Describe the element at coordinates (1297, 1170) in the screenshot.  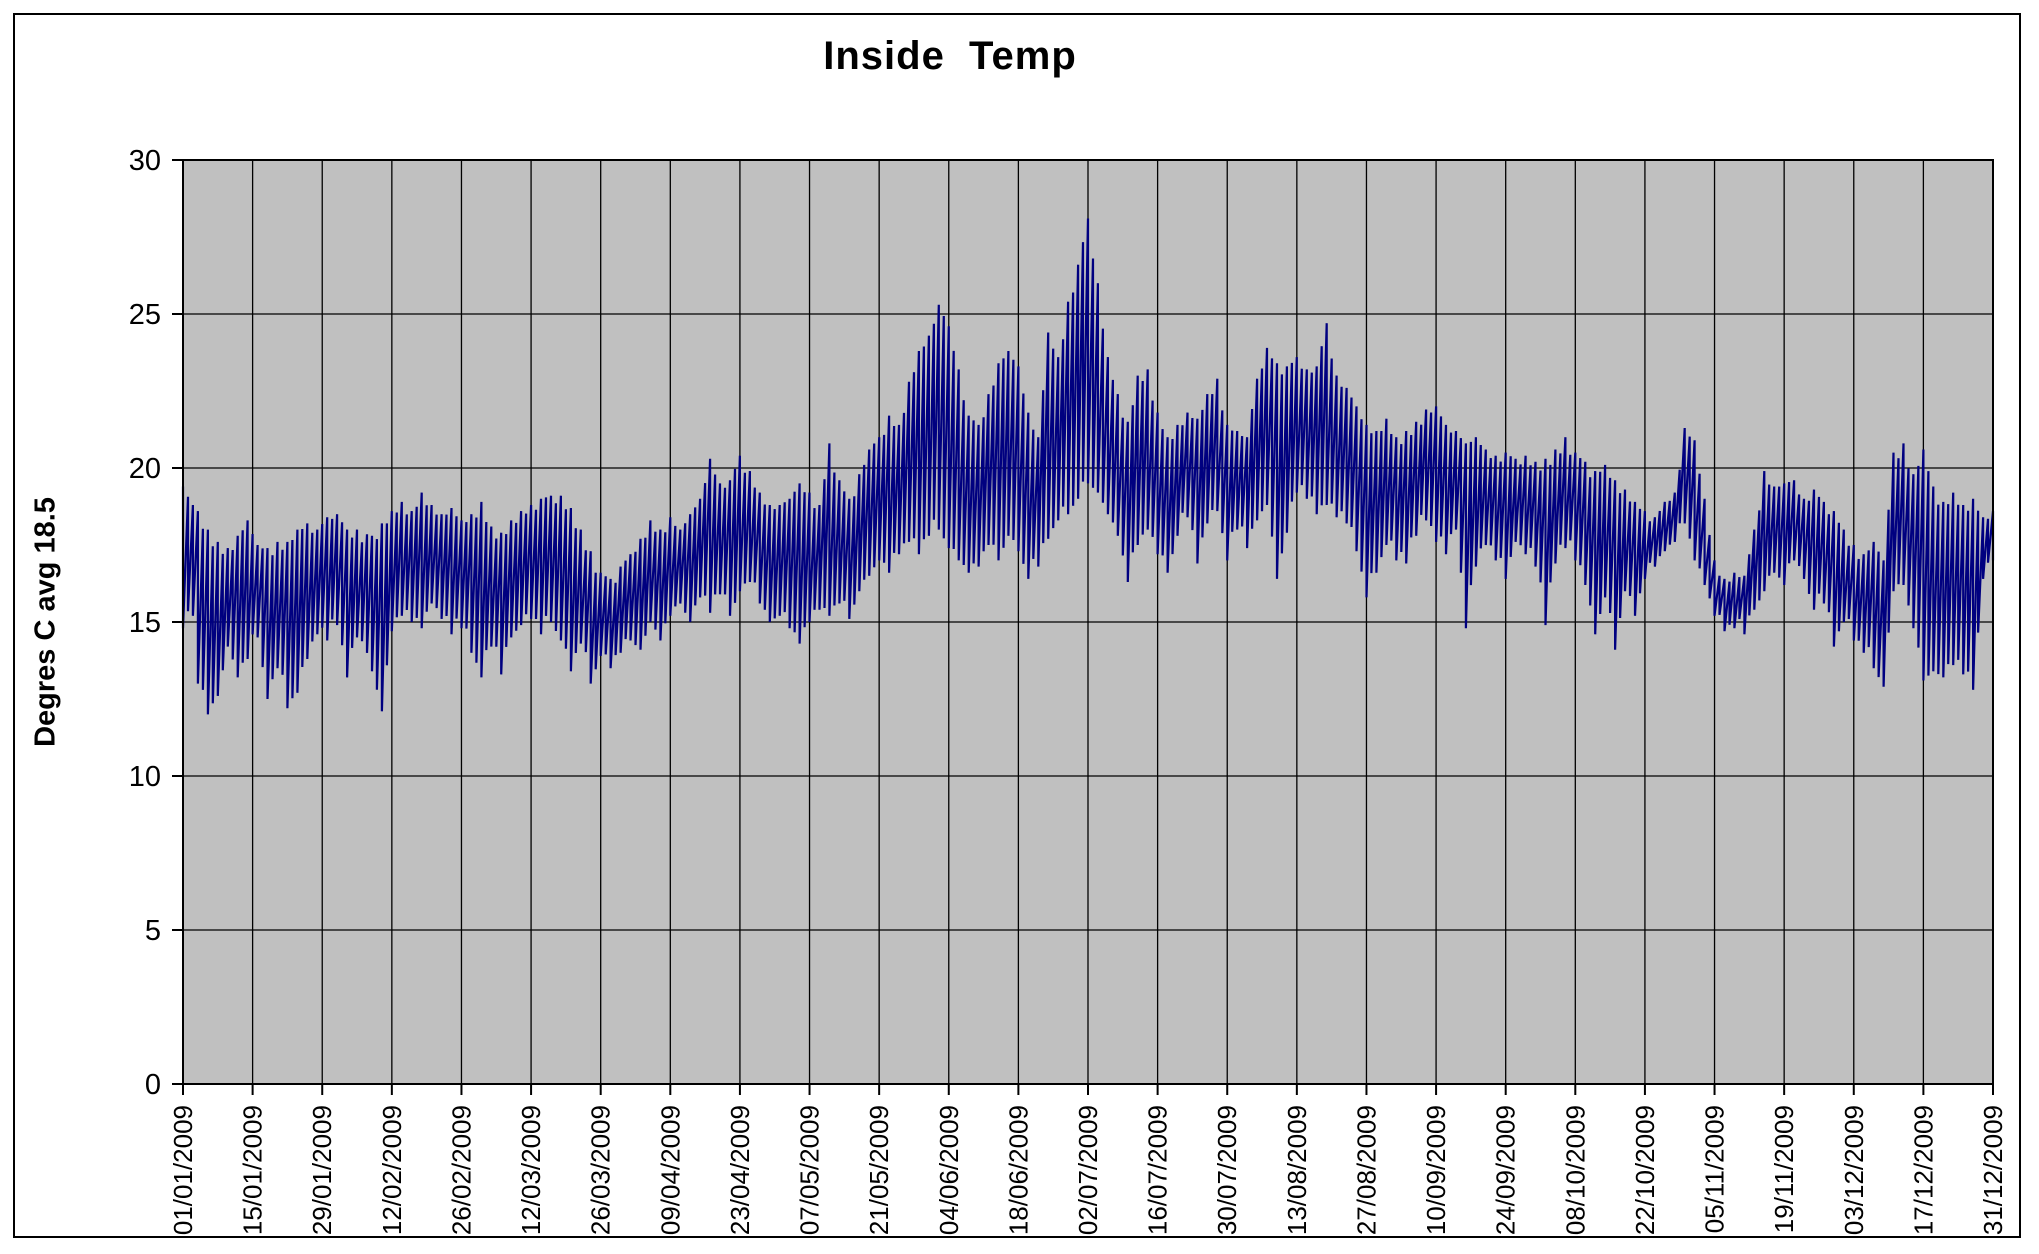
I see `x-tick-label: 13/08/2009` at that location.